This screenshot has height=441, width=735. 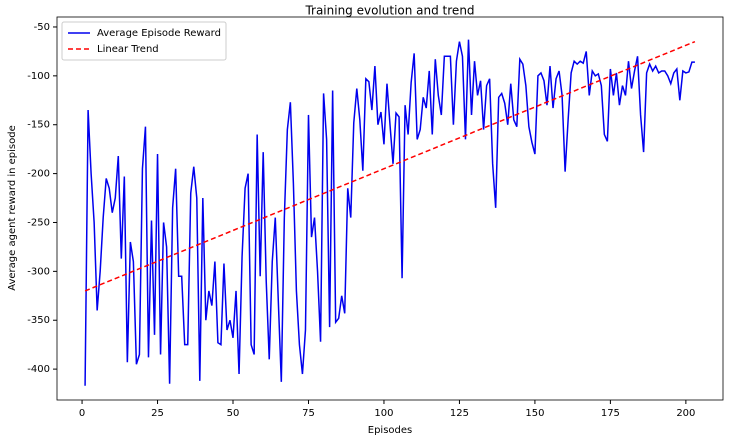 What do you see at coordinates (38, 174) in the screenshot?
I see `y-tick-label: -200` at bounding box center [38, 174].